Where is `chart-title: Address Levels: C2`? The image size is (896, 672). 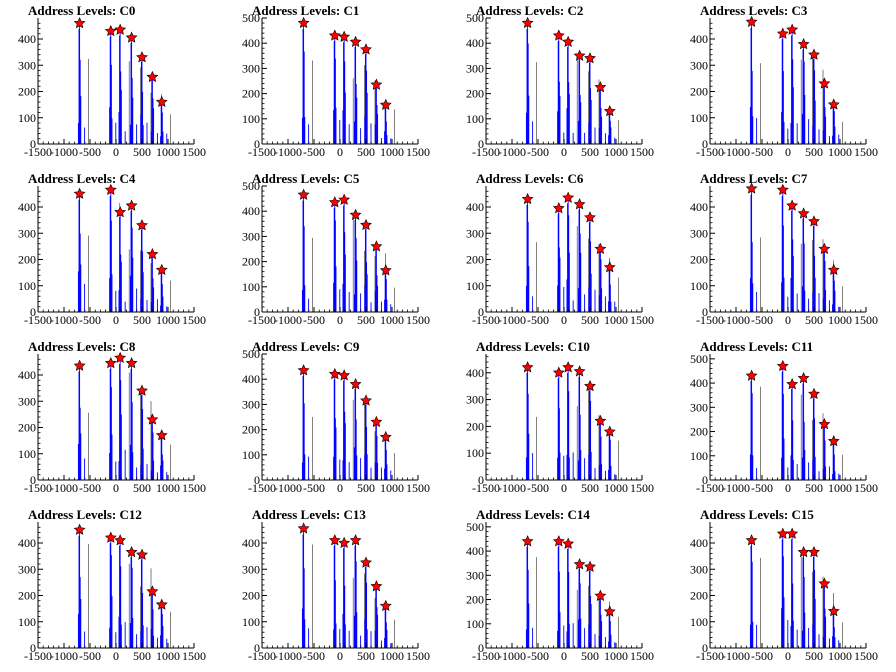
chart-title: Address Levels: C2 is located at coordinates (529, 10).